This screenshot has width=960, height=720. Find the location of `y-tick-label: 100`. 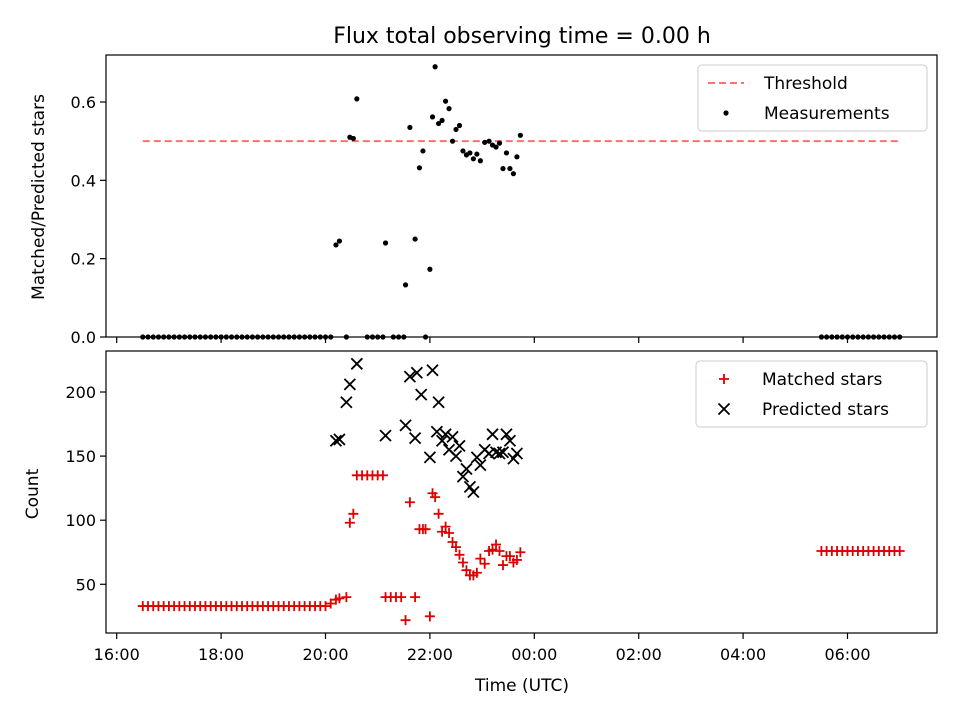

y-tick-label: 100 is located at coordinates (80, 520).